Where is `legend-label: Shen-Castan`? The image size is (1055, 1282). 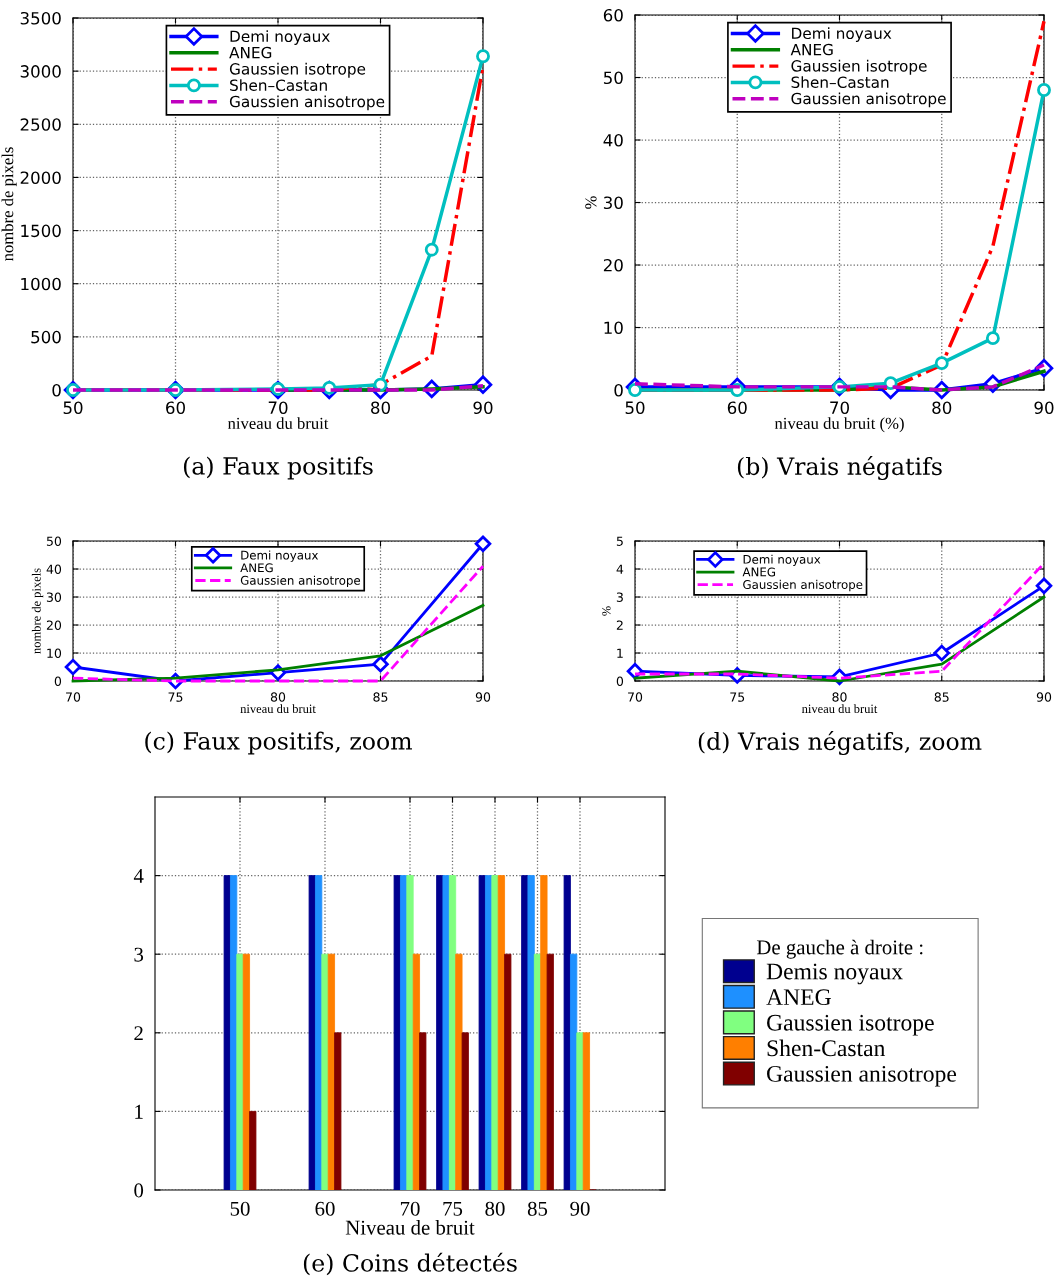
legend-label: Shen-Castan is located at coordinates (826, 1048).